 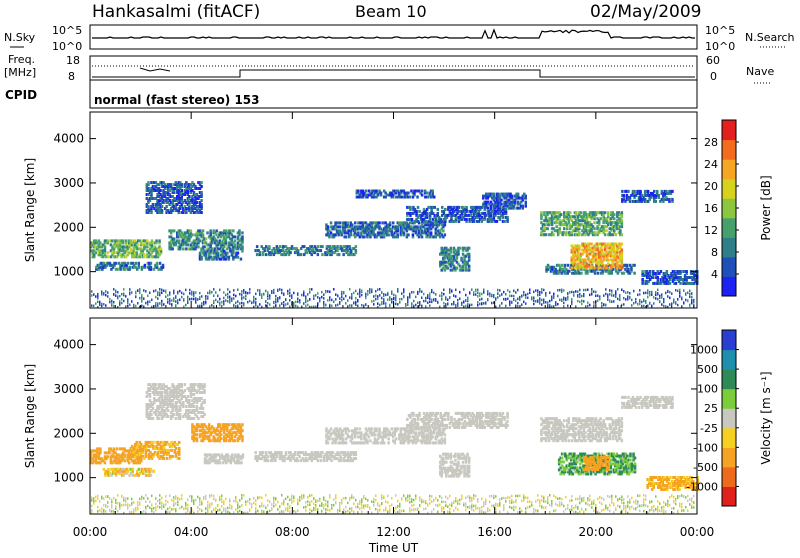 I want to click on velocity-colorbar-tick-label: -1000, so click(x=702, y=486).